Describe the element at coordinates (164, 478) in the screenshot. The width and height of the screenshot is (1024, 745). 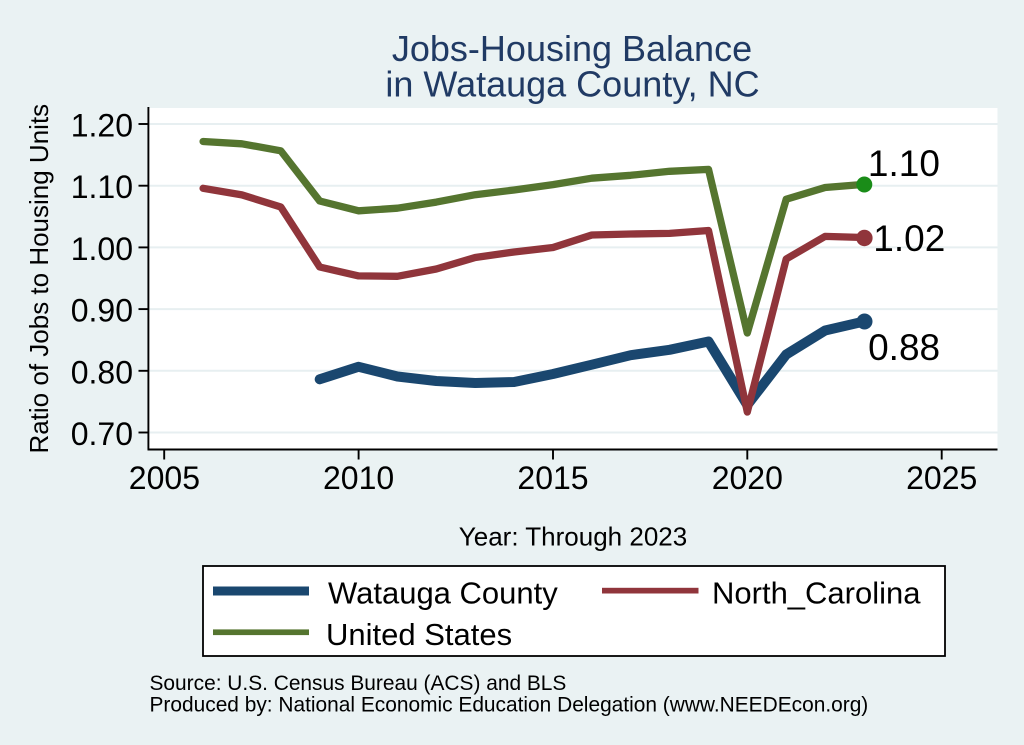
I see `svg-text: 2005` at that location.